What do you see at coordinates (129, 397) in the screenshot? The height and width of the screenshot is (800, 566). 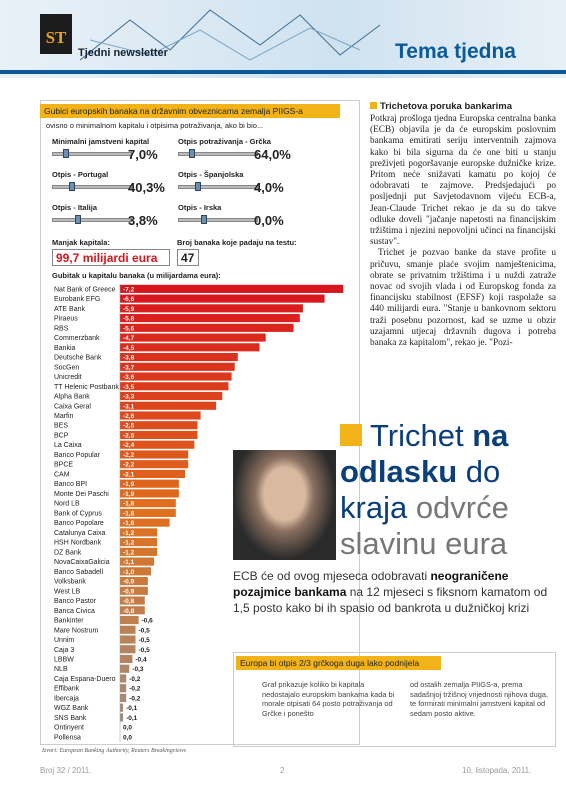 I see `value-label: -3,3` at bounding box center [129, 397].